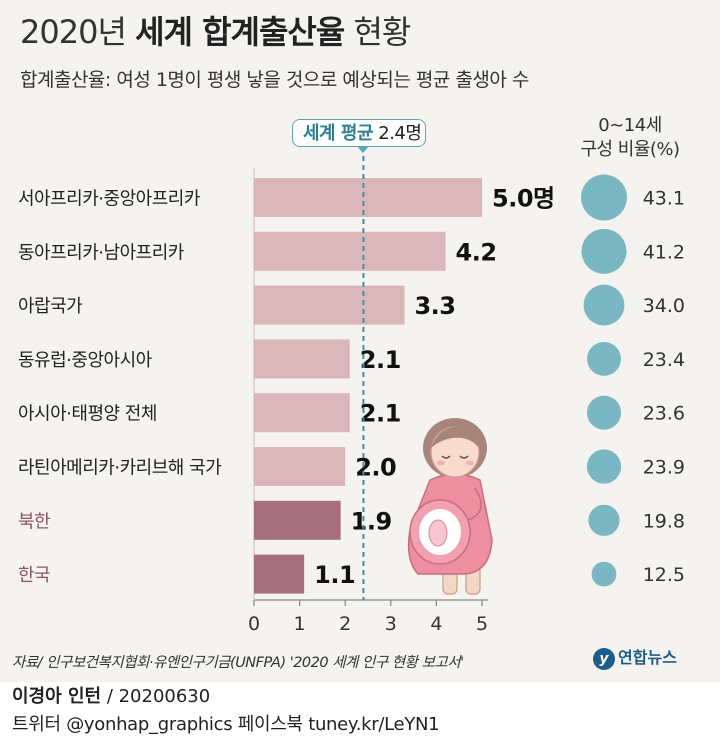 Image resolution: width=720 pixels, height=743 pixels. I want to click on ratio-value-label: 23.9, so click(664, 468).